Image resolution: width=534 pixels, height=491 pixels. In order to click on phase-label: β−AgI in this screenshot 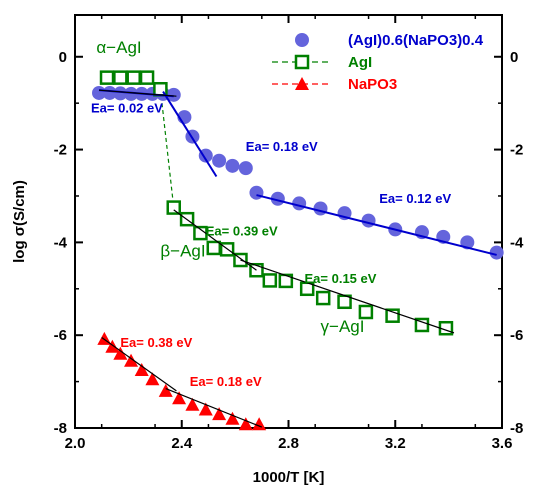, I will do `click(182, 250)`.